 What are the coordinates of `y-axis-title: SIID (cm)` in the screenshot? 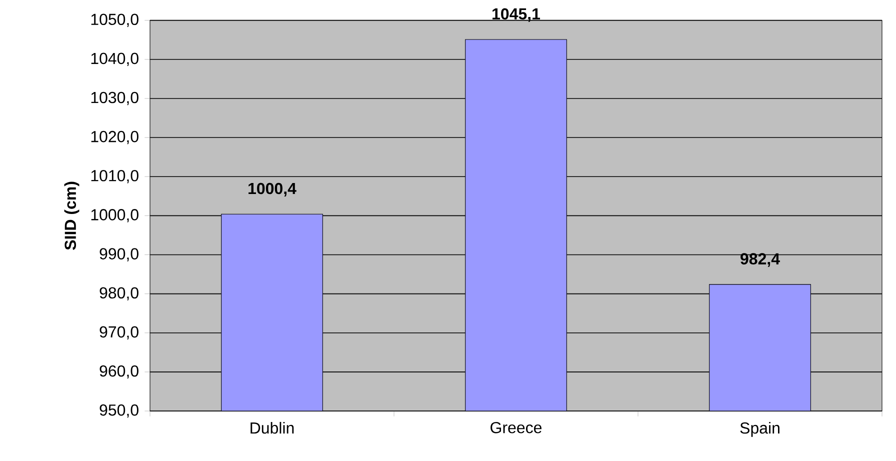 It's located at (72, 216).